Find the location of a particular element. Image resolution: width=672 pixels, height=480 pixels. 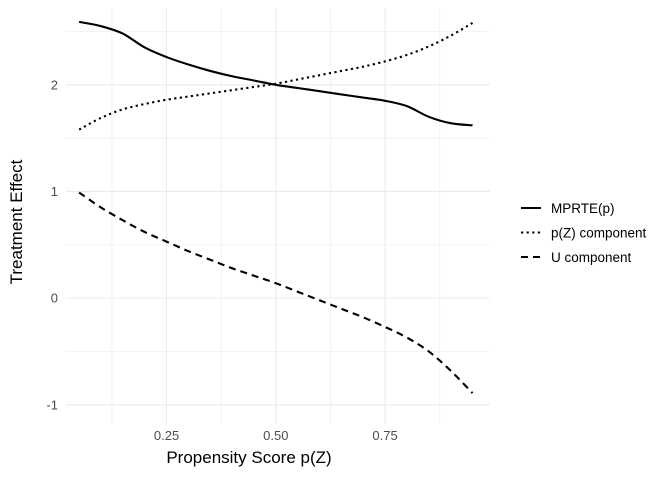

legend-label-2: U component is located at coordinates (591, 257).